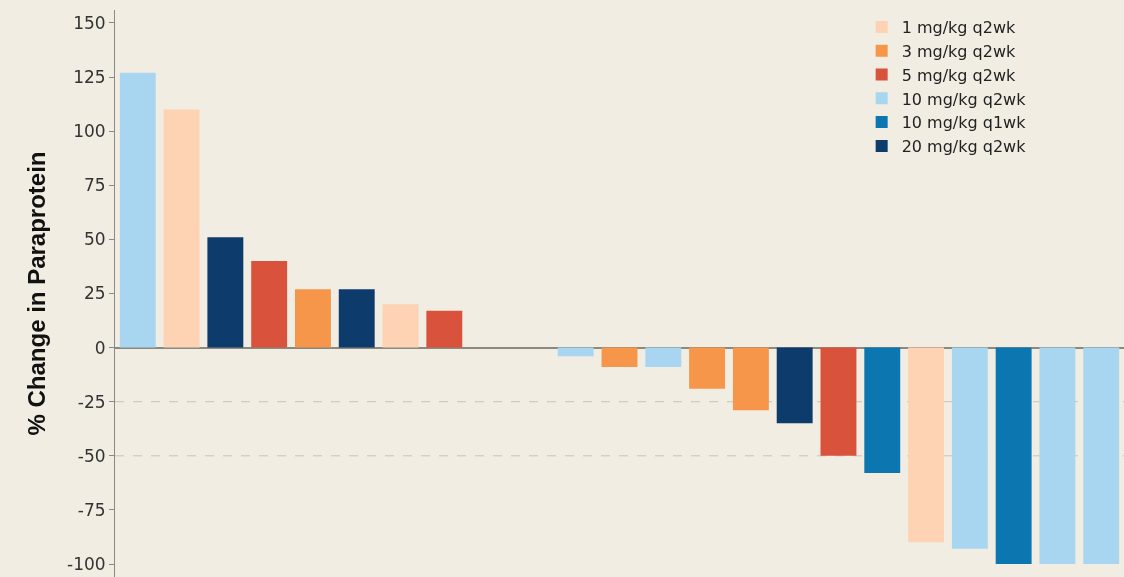 This screenshot has height=577, width=1124. Describe the element at coordinates (958, 28) in the screenshot. I see `legend-label: 1 mg/kg q2wk` at that location.